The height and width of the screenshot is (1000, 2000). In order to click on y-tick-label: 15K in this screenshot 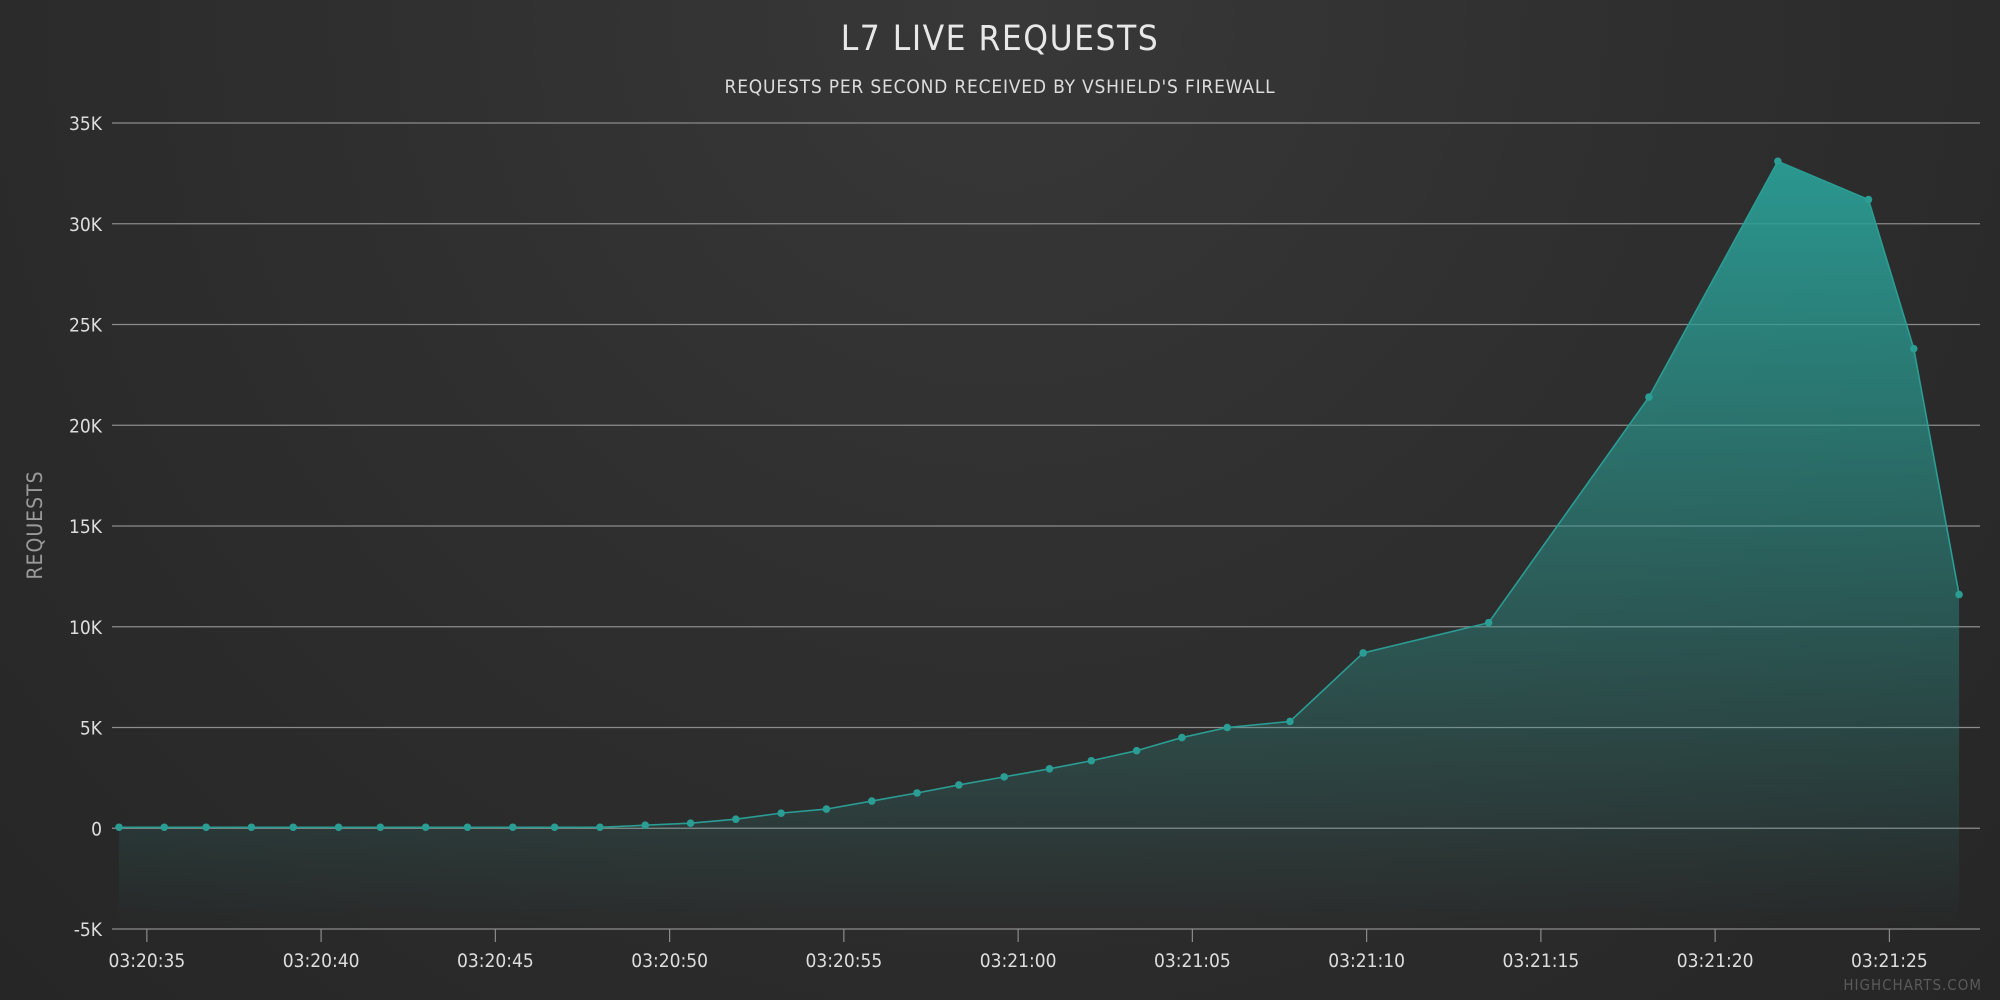, I will do `click(86, 527)`.